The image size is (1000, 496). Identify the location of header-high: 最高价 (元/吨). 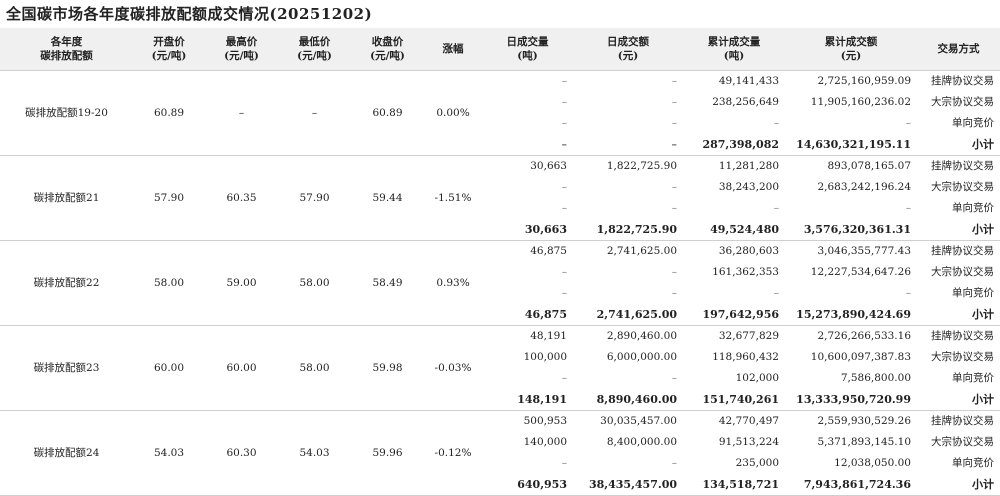
(241, 49).